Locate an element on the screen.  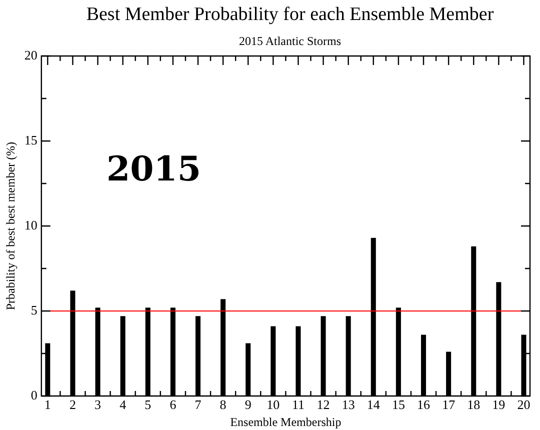
x-tick-label: 1 is located at coordinates (47, 404).